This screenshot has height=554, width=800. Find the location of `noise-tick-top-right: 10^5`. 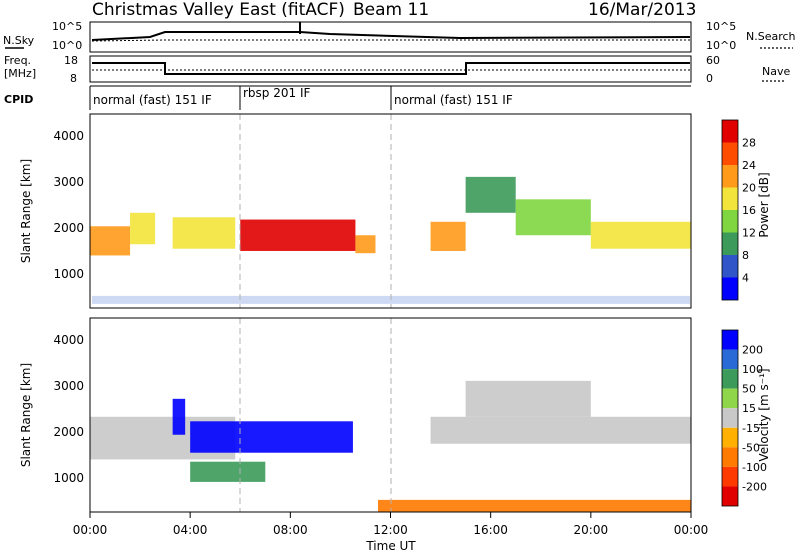

noise-tick-top-right: 10^5 is located at coordinates (721, 26).